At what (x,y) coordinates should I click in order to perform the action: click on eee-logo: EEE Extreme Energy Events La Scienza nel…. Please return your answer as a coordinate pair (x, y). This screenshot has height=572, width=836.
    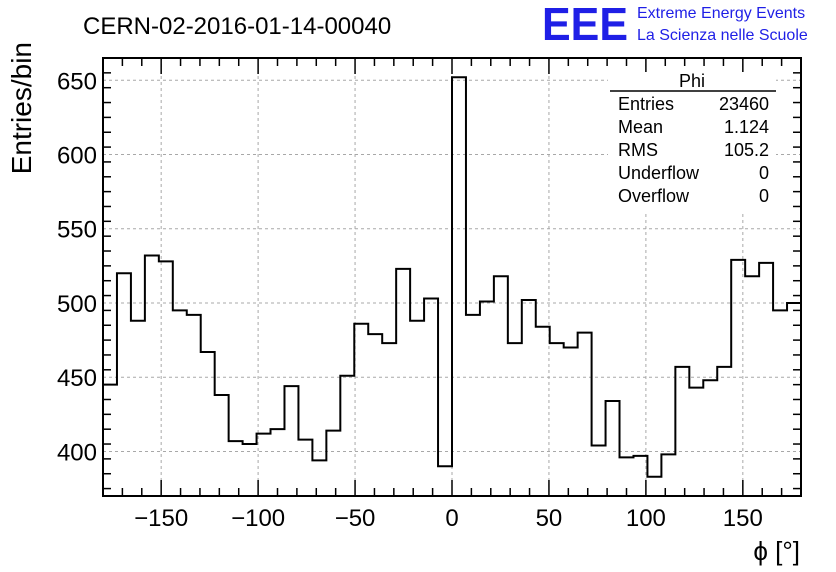
    Looking at the image, I should click on (675, 25).